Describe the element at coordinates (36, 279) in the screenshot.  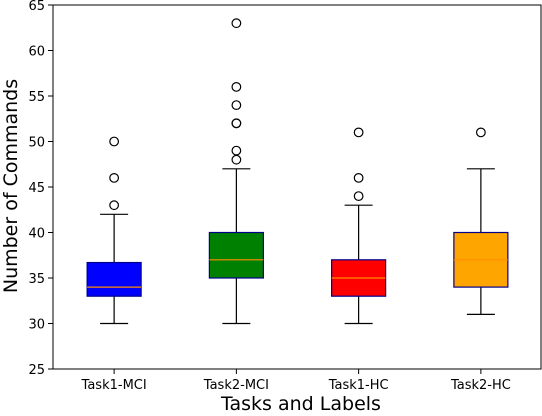
I see `y-tick-label: 35` at that location.